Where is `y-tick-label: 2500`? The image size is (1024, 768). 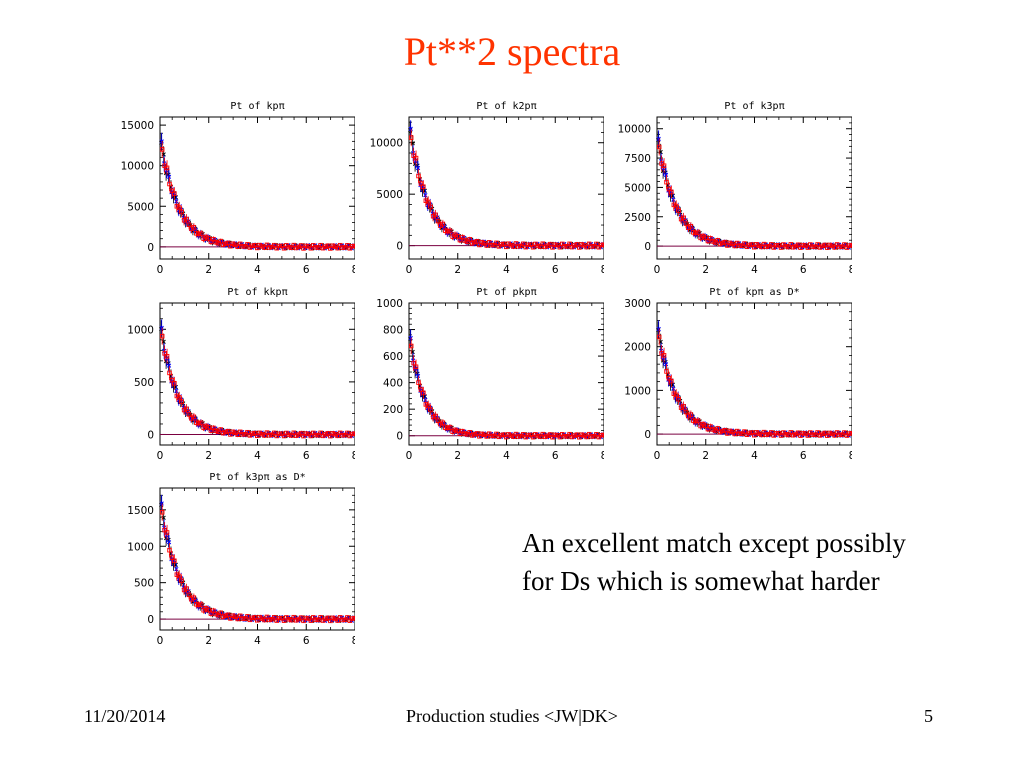 y-tick-label: 2500 is located at coordinates (637, 218).